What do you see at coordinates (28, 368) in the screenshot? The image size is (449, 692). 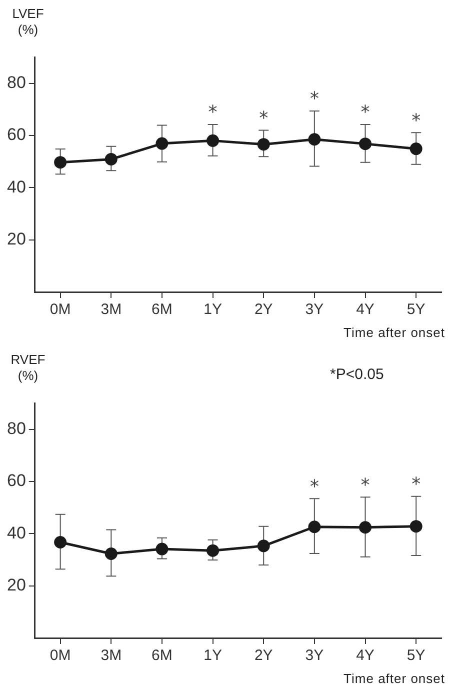 I see `y-axis-title: RVEF (%)` at bounding box center [28, 368].